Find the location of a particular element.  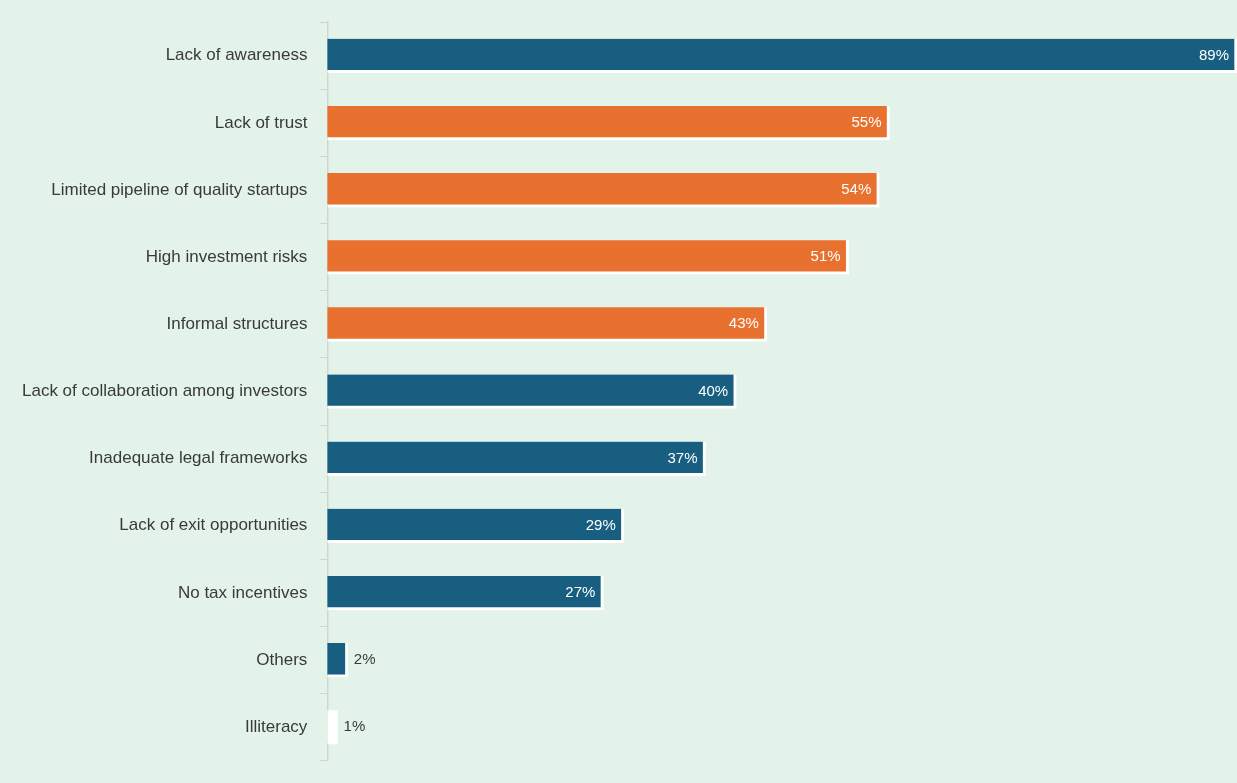

y-tick-label: No tax incentives is located at coordinates (242, 592).